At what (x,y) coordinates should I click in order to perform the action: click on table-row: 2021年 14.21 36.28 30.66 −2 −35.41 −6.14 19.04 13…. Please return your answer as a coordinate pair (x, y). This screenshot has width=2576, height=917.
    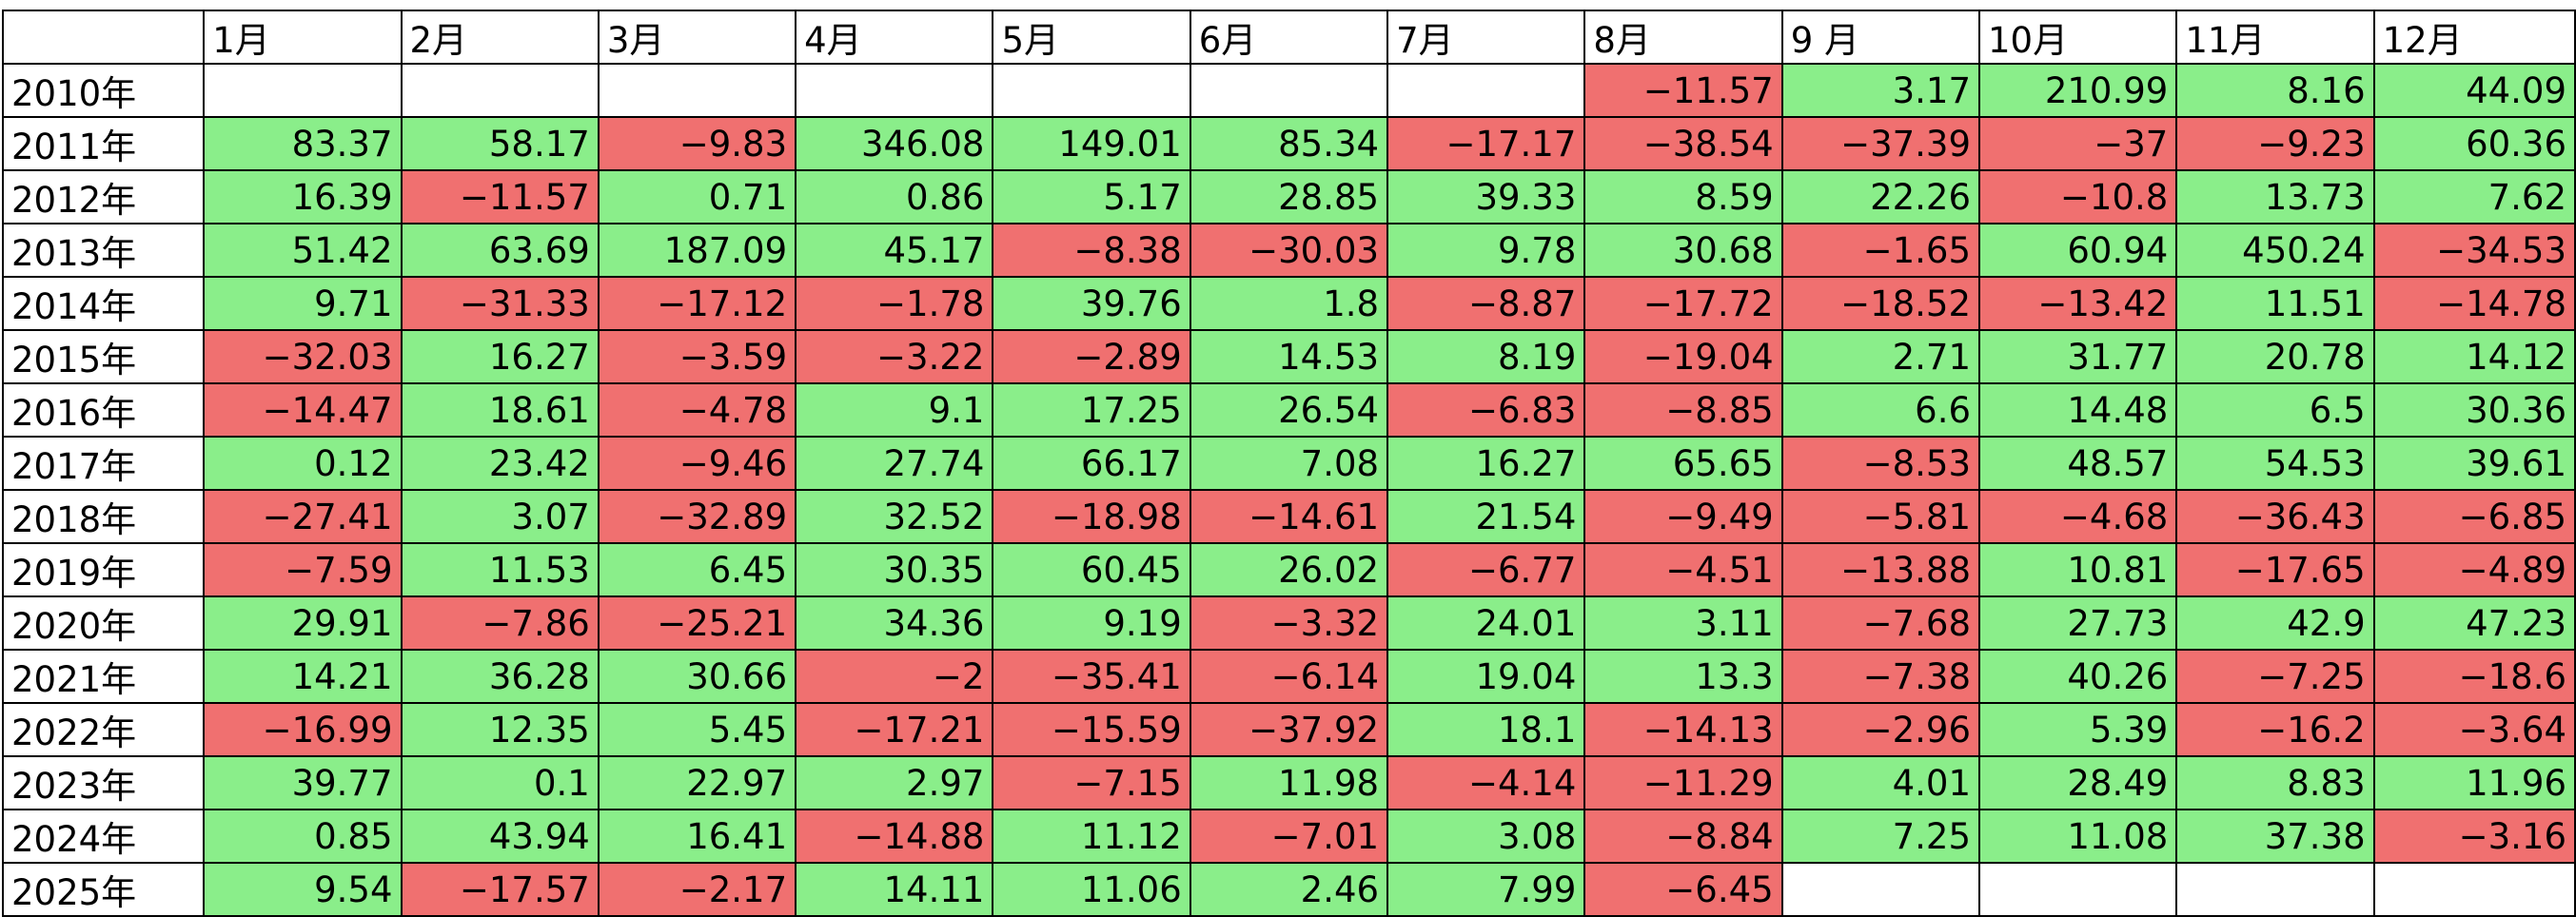
    Looking at the image, I should click on (1288, 676).